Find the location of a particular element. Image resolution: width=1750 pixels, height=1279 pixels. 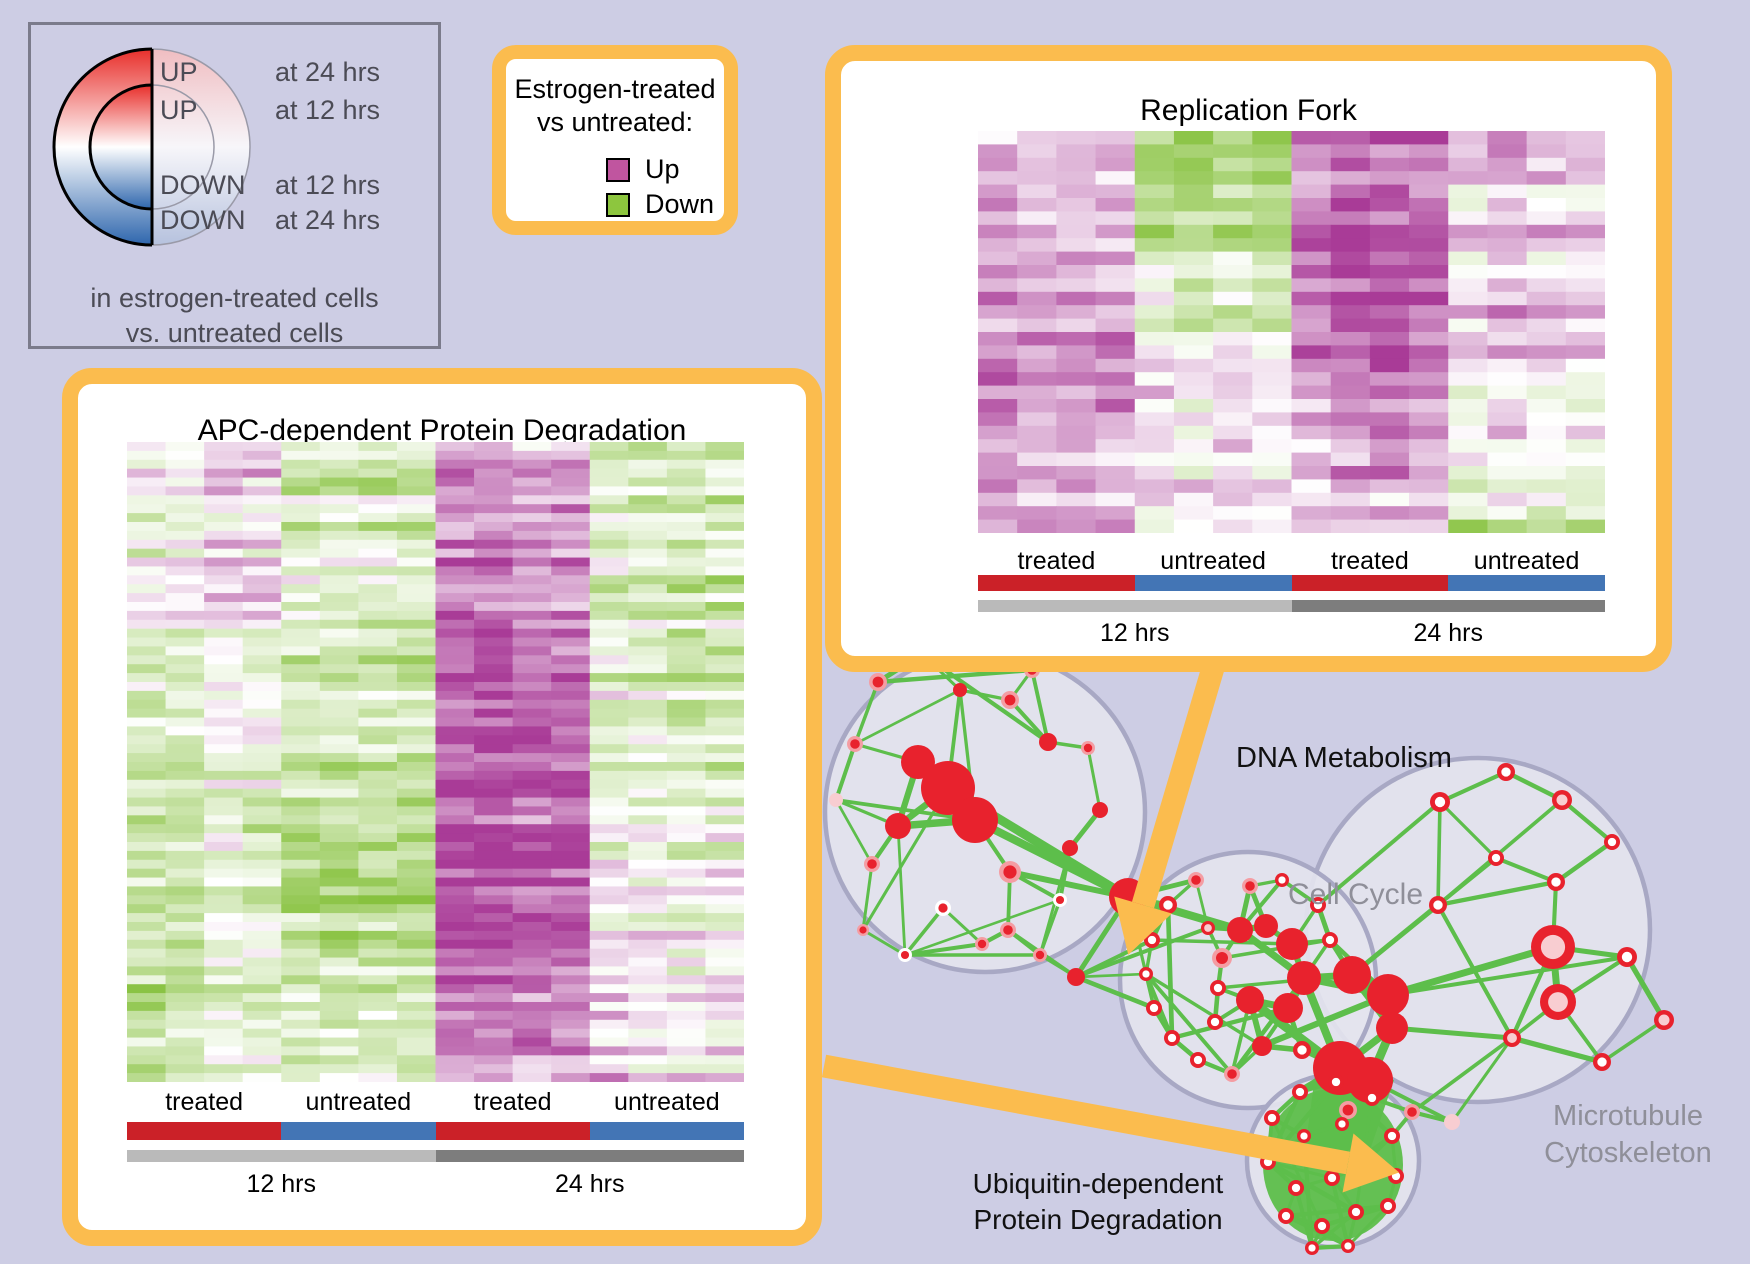

time-label-12hrs: 12 hrs is located at coordinates (281, 1184).